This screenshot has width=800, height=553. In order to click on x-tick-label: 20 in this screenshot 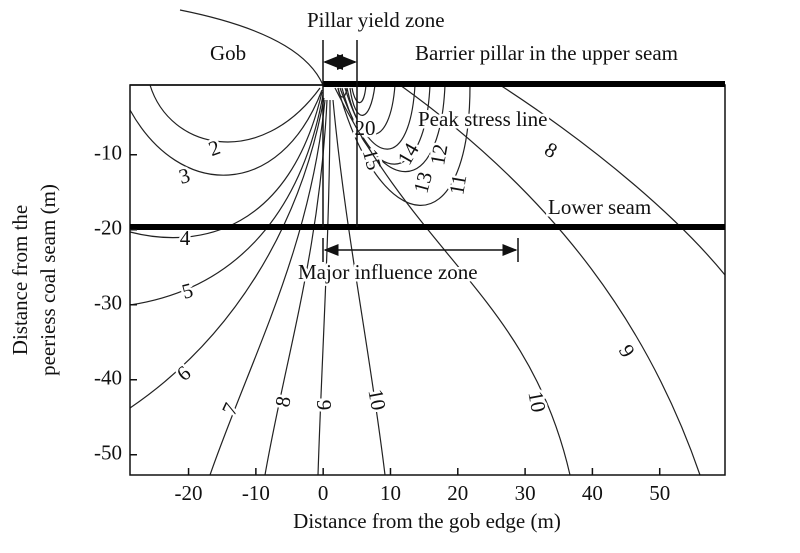, I will do `click(457, 493)`.